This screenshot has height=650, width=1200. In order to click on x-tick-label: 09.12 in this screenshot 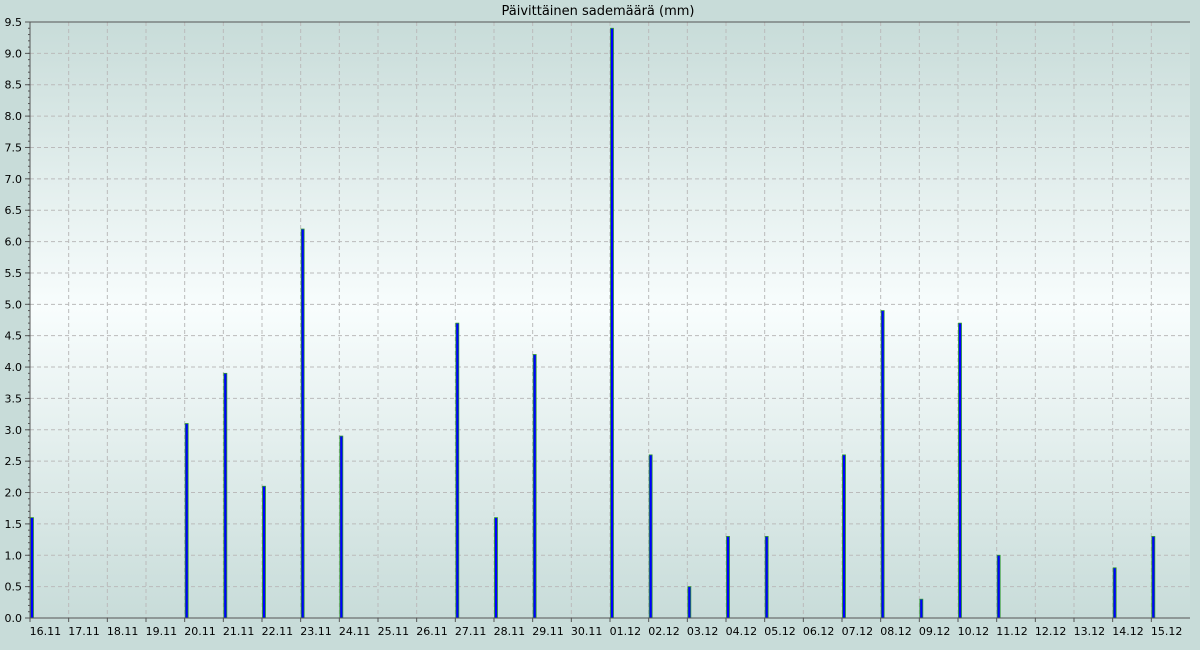, I will do `click(935, 631)`.